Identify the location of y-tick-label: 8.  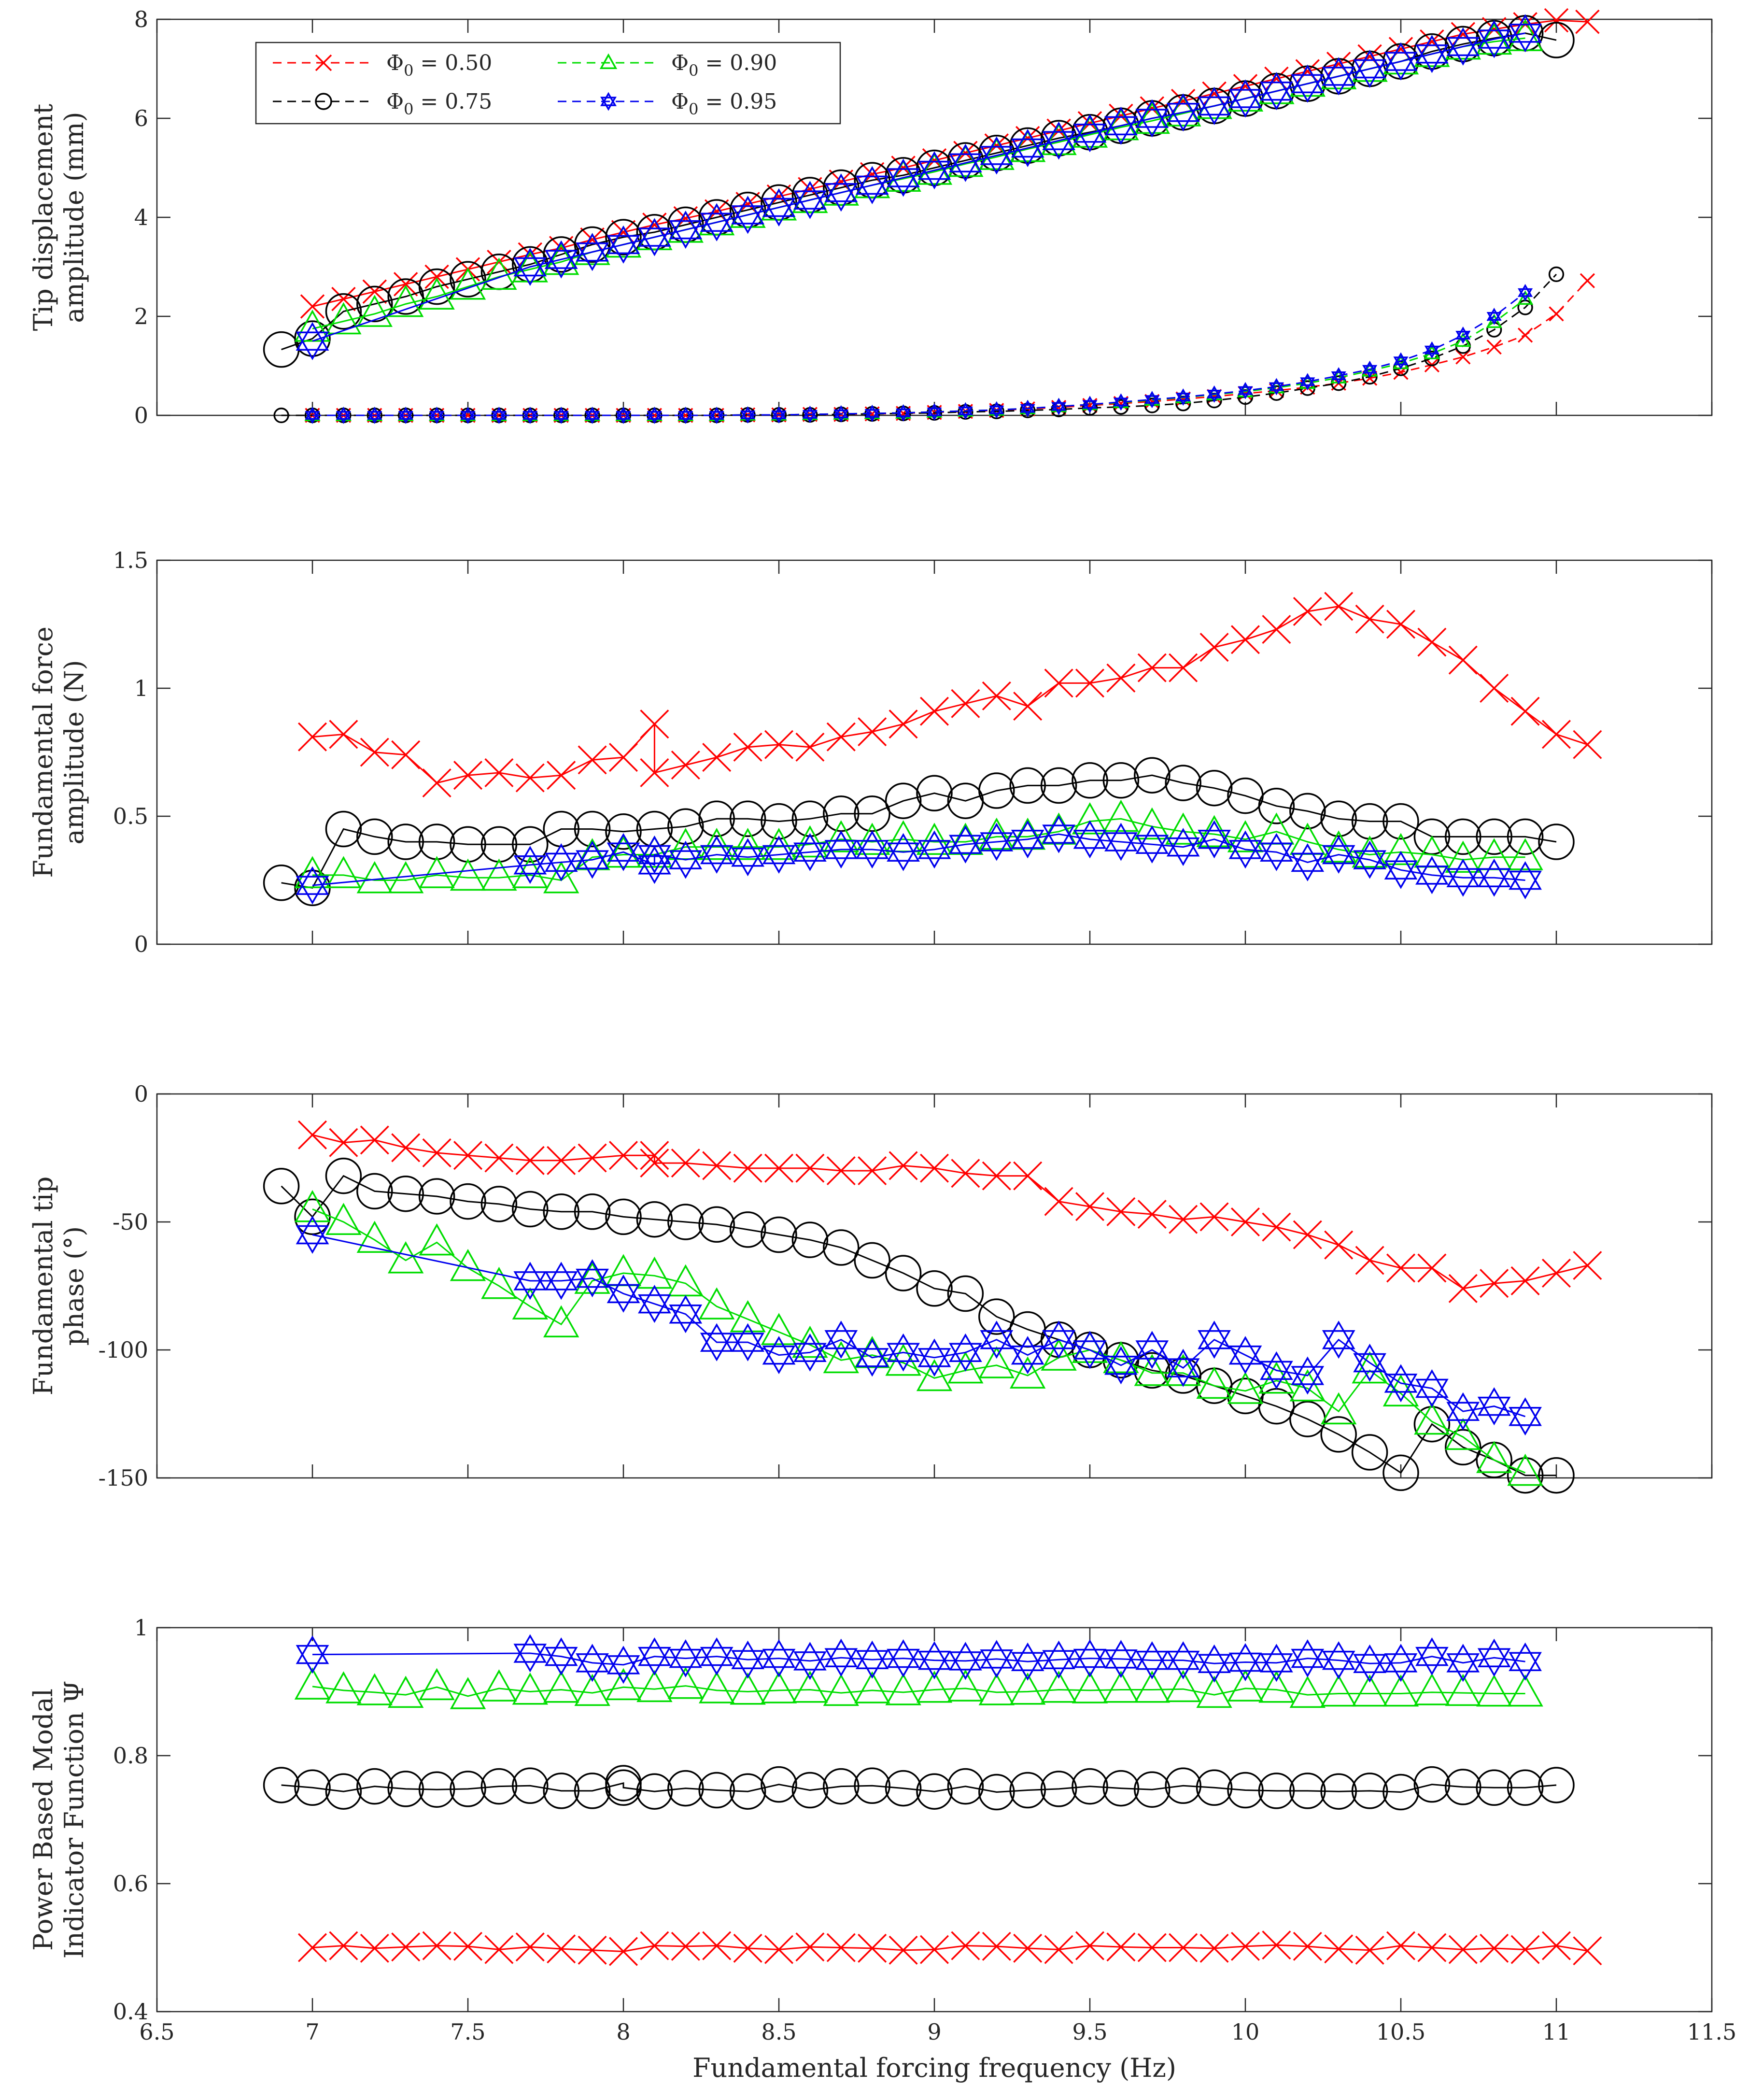
(141, 19).